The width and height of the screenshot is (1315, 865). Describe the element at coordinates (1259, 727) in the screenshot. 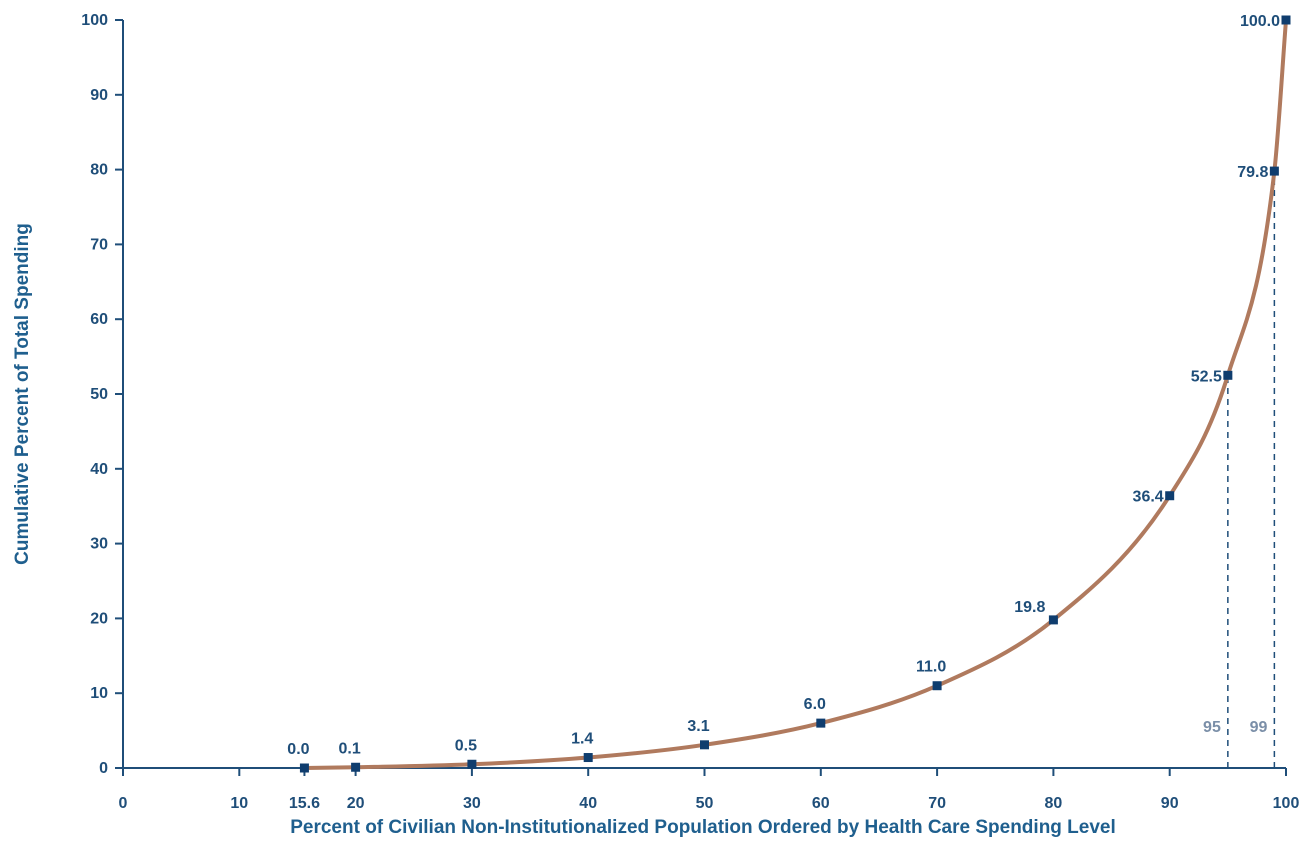

I see `reference-label-99: 99` at that location.